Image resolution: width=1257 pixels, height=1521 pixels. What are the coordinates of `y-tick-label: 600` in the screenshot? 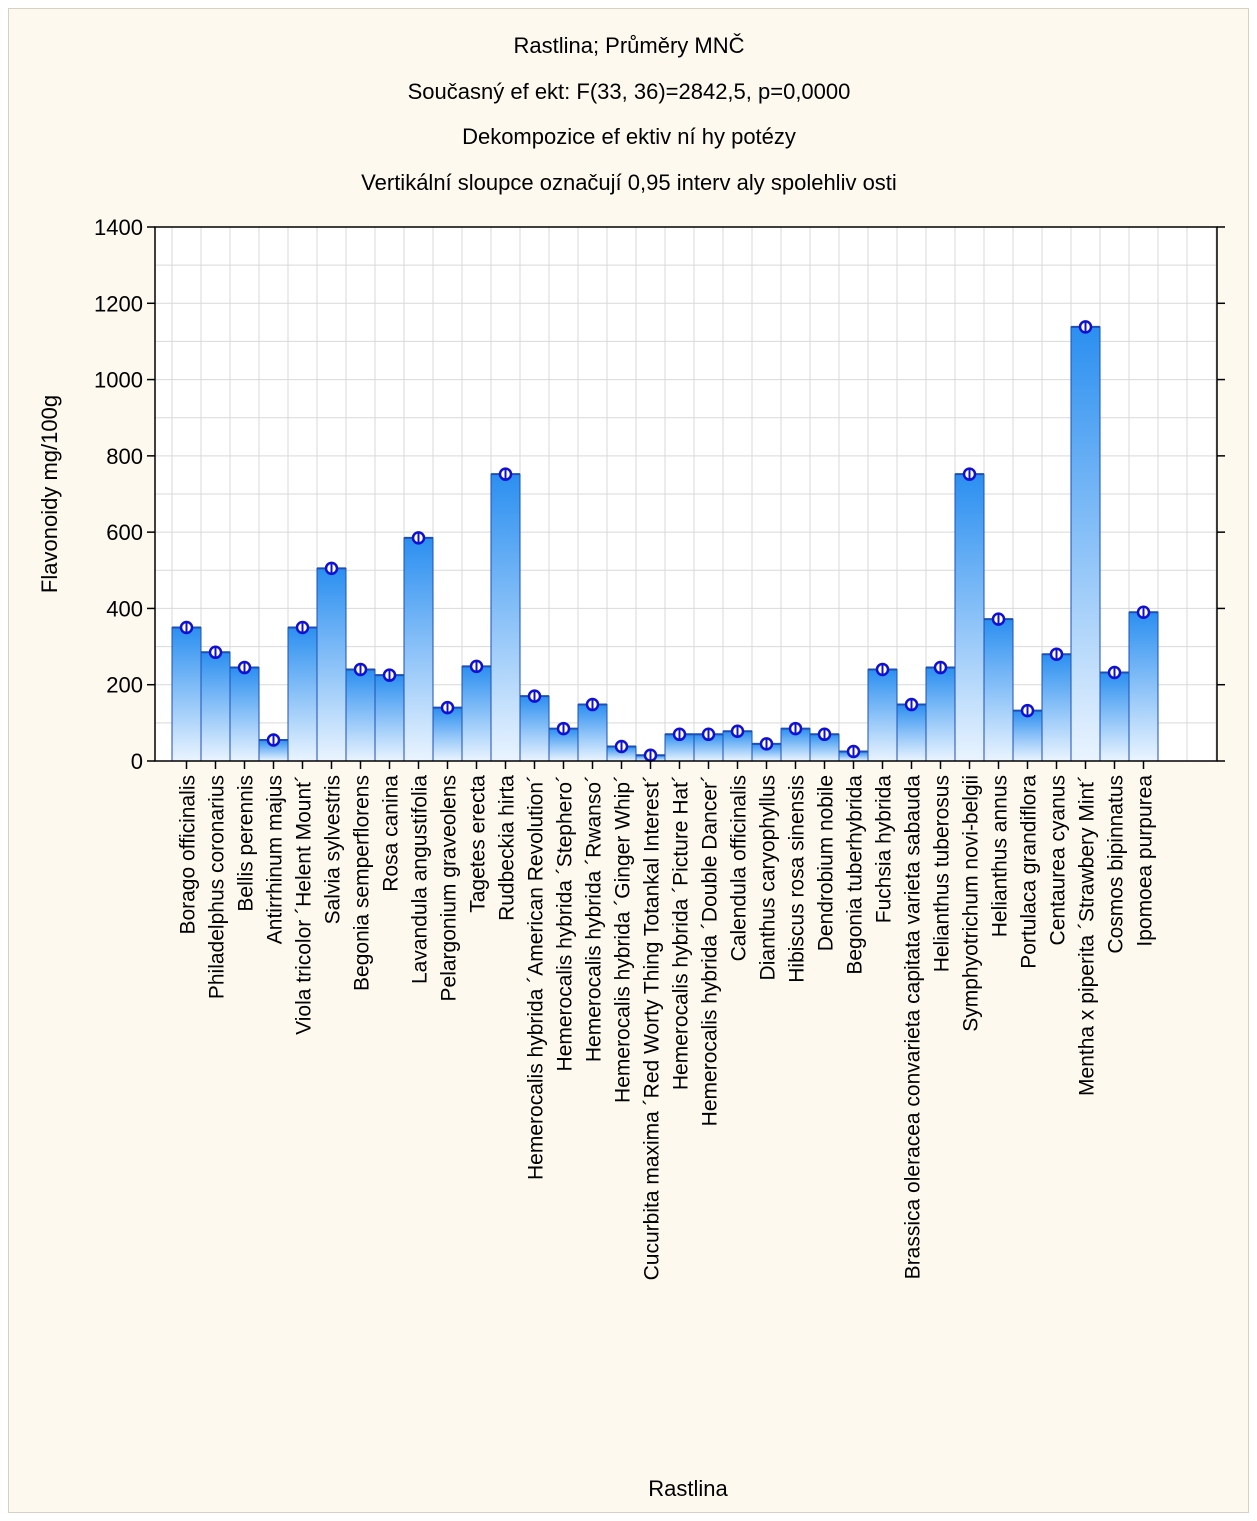 It's located at (124, 532).